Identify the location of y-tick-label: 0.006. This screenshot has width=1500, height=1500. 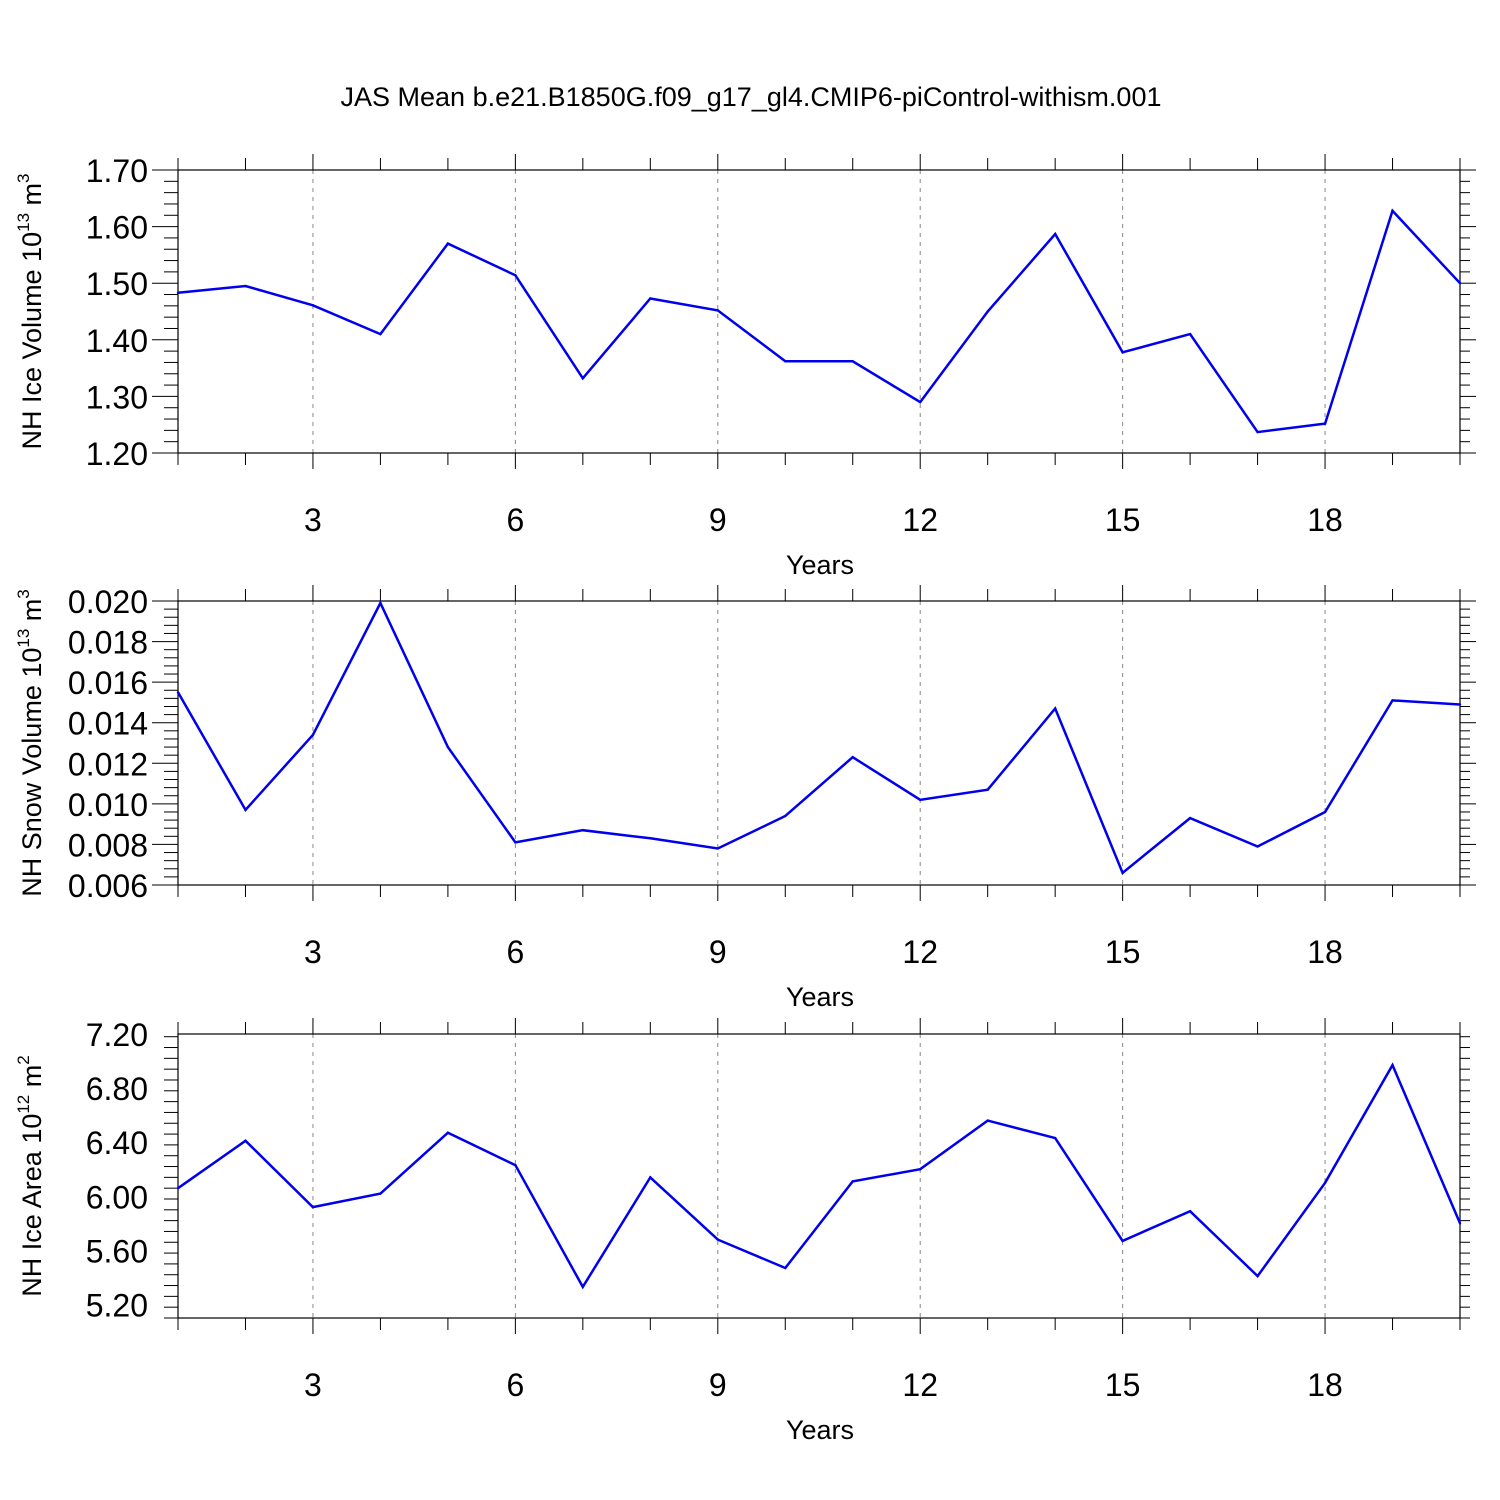
(108, 886).